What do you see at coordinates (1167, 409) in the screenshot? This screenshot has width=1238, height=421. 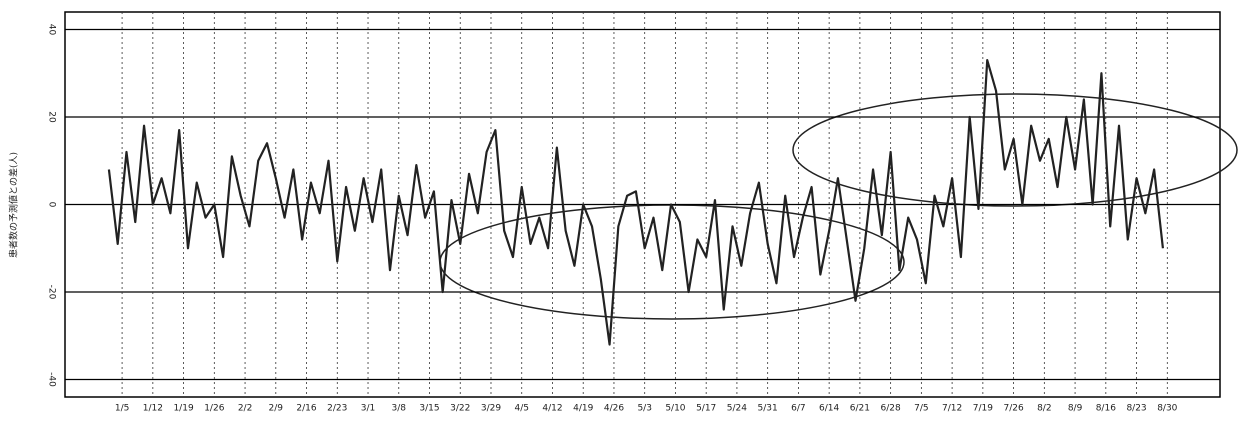 I see `x-tick-label: 8/30` at bounding box center [1167, 409].